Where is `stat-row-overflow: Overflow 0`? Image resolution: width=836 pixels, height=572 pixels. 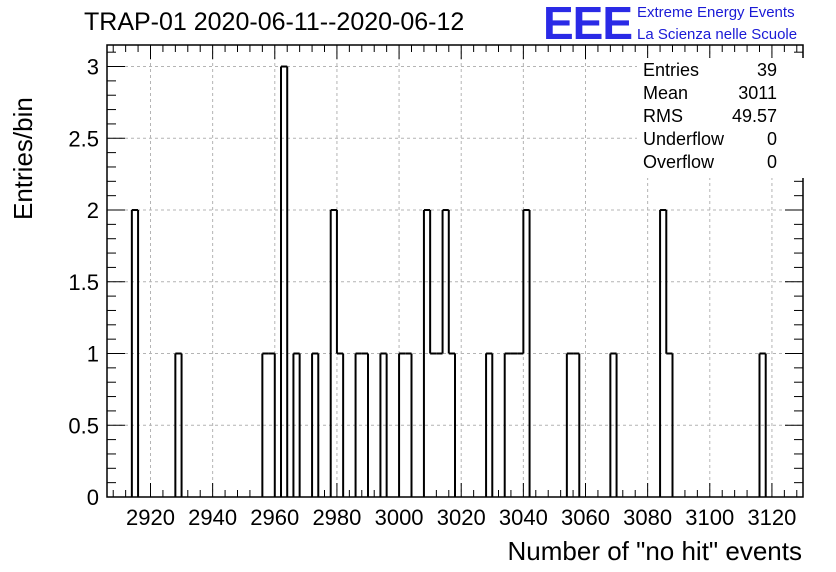
stat-row-overflow: Overflow 0 is located at coordinates (710, 163).